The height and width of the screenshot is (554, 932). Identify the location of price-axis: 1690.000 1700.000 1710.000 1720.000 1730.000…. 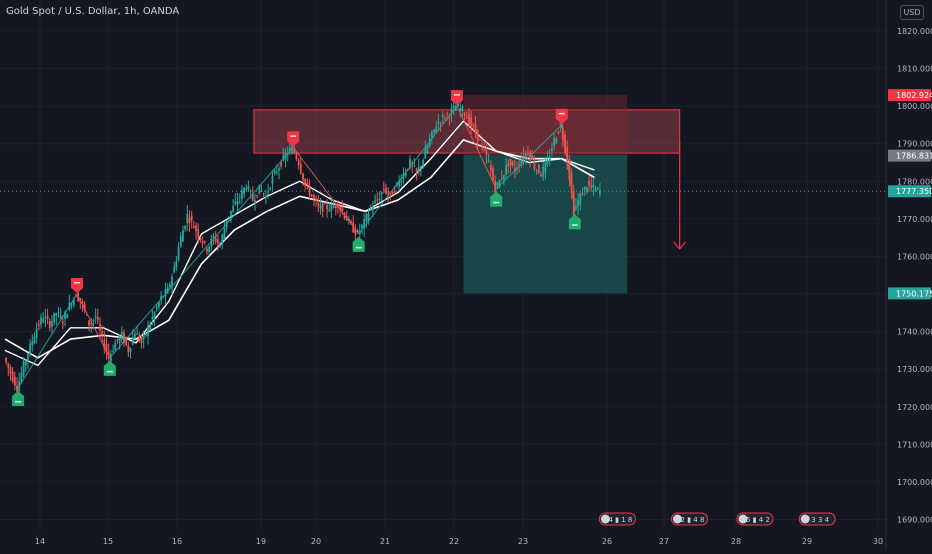
(910, 276).